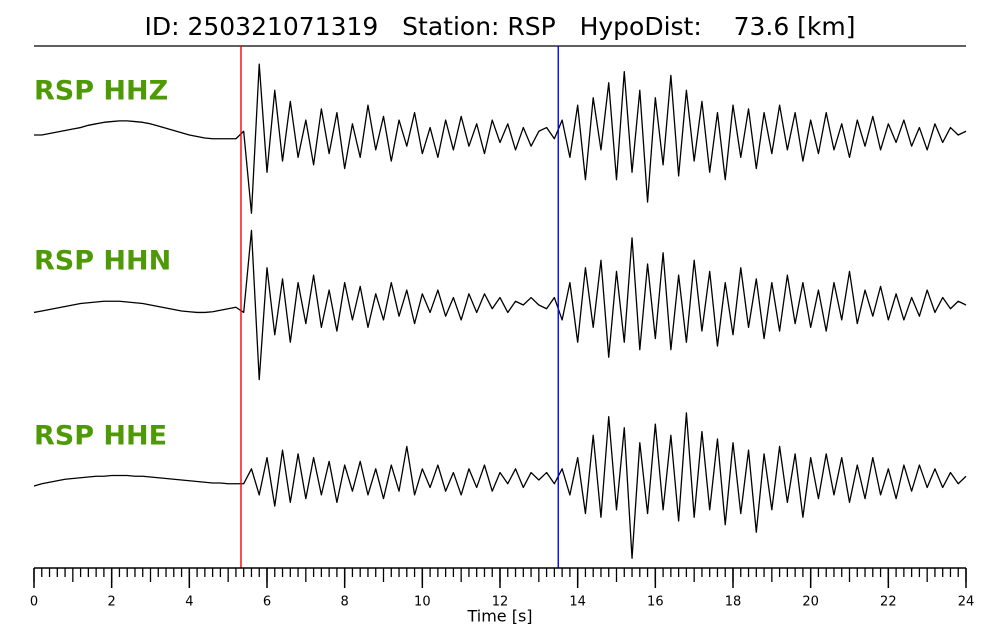 The height and width of the screenshot is (640, 1000). I want to click on x-tick-label: 18, so click(733, 602).